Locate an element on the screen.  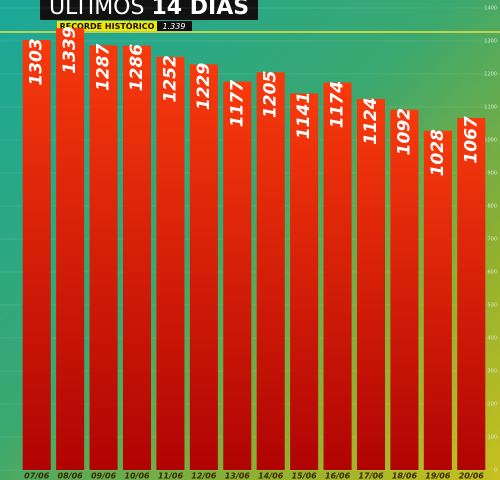
x-tick-label: 16/06 is located at coordinates (338, 476).